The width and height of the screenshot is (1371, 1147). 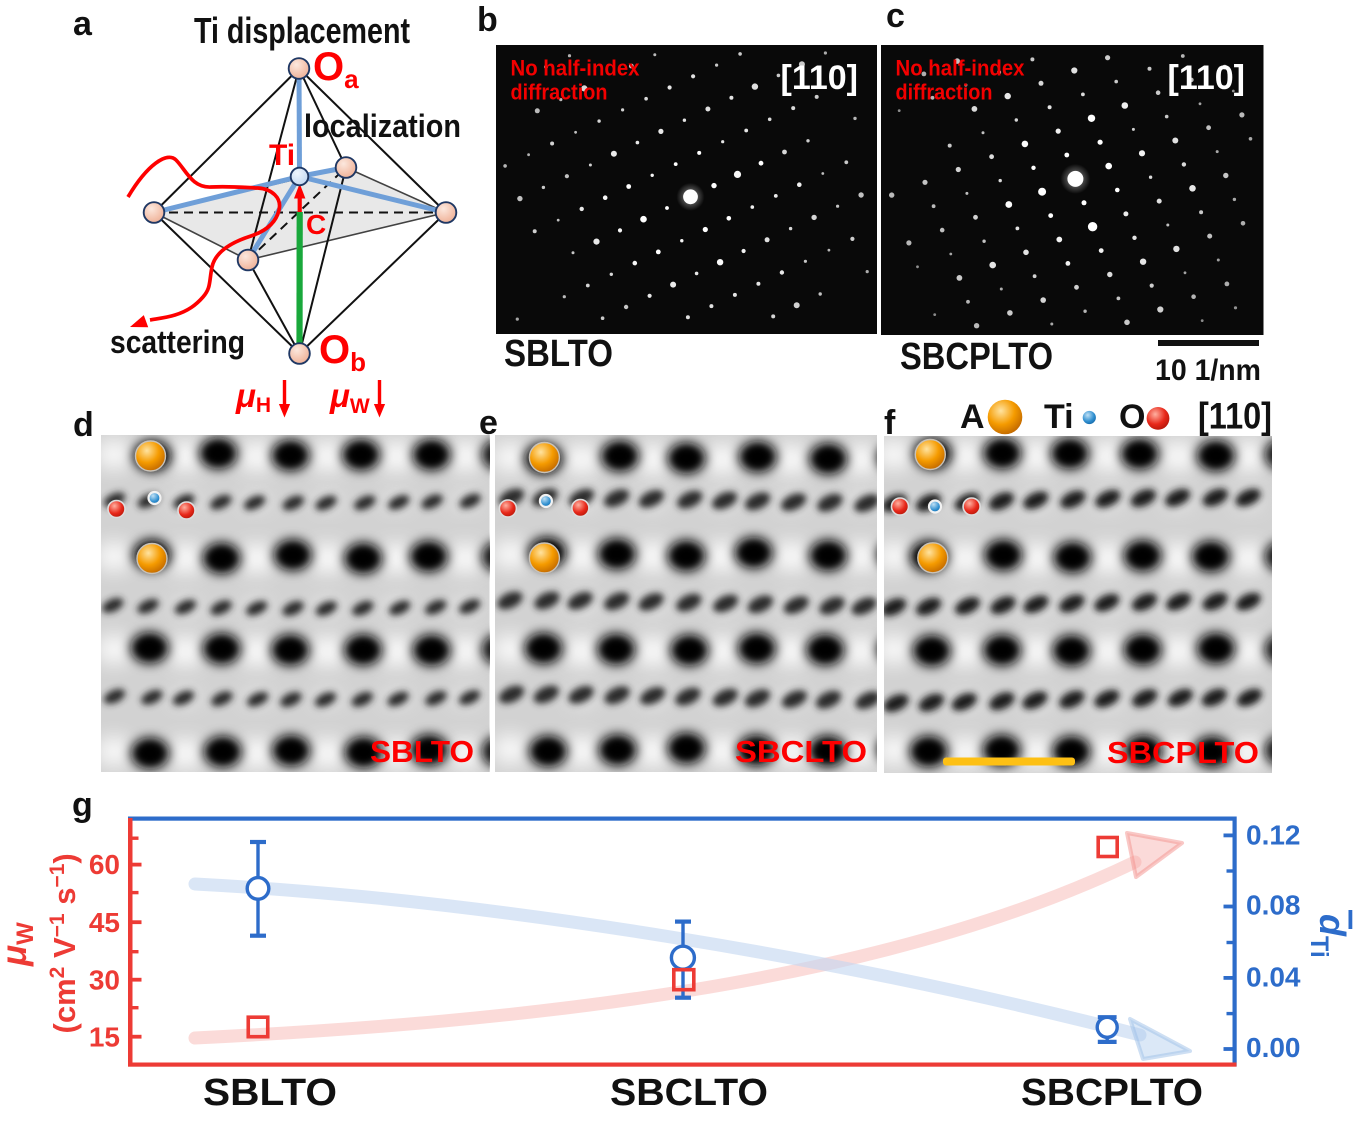 I want to click on svg-text: 15, so click(x=104, y=1037).